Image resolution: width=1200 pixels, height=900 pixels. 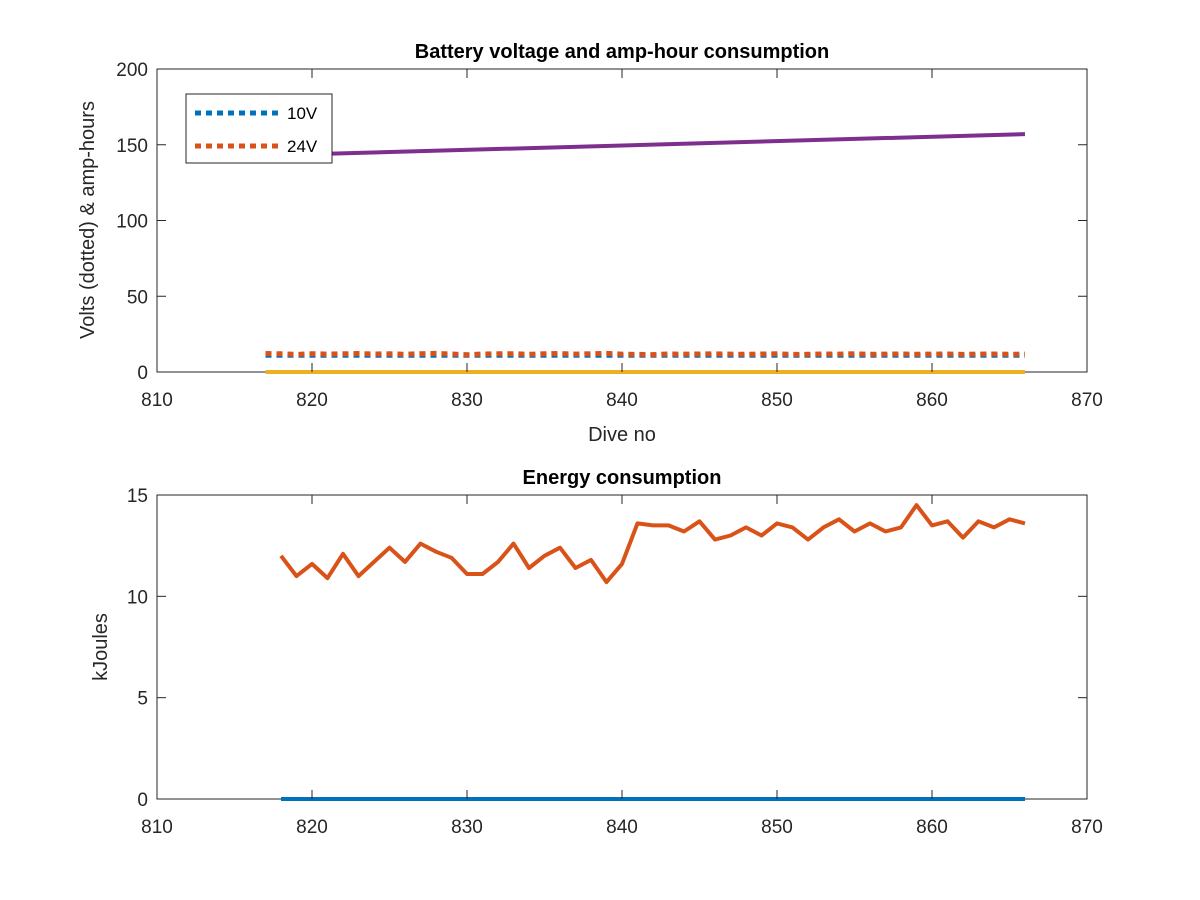 I want to click on legend-label-10v: 10V, so click(x=302, y=113).